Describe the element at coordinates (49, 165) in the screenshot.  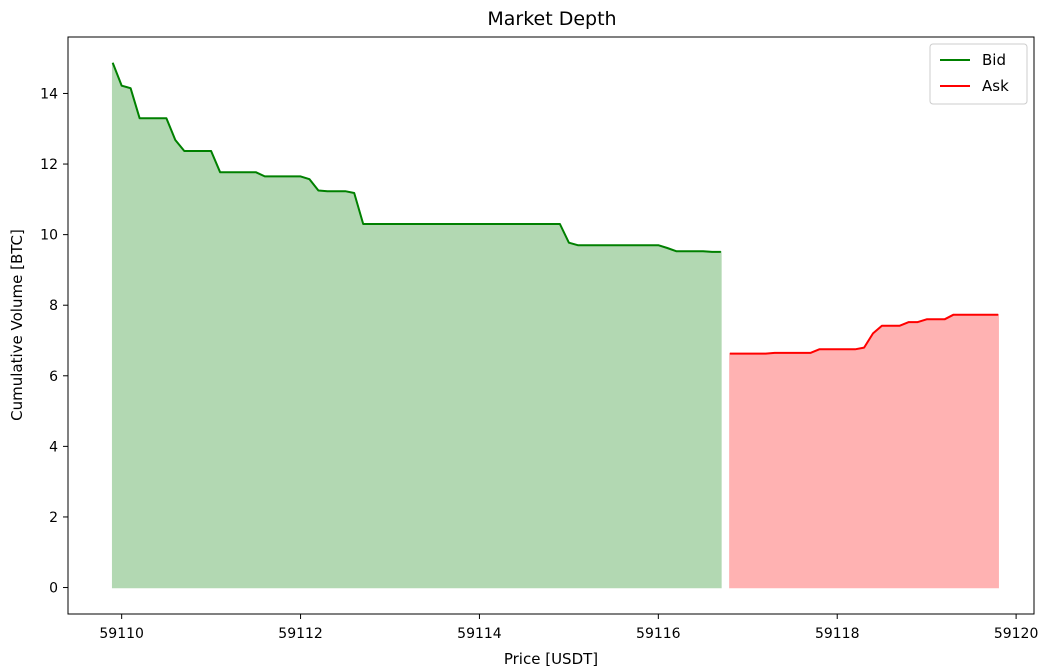
I see `y-tick-label: 12` at that location.